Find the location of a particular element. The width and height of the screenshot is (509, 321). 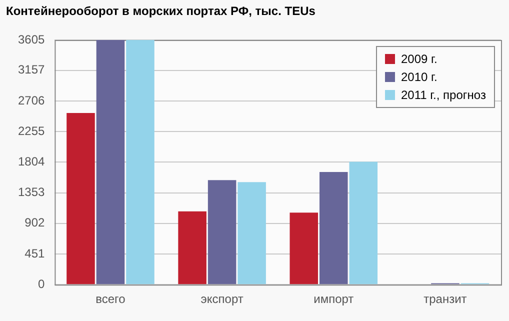

legend-label: 2011 г., прогноз is located at coordinates (443, 95).